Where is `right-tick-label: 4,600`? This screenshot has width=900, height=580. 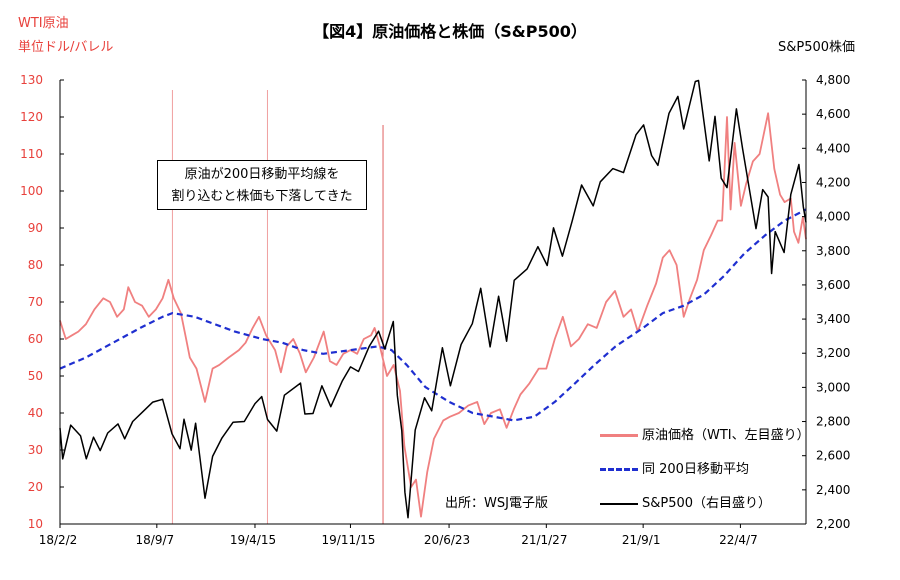
right-tick-label: 4,600 is located at coordinates (833, 114).